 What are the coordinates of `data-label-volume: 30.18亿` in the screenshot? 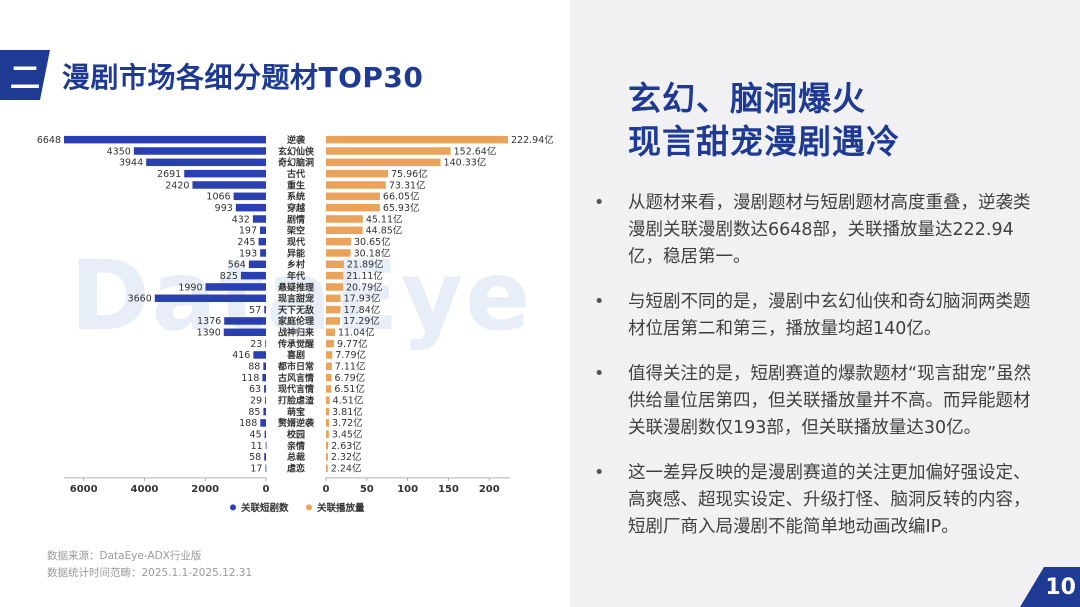 It's located at (372, 253).